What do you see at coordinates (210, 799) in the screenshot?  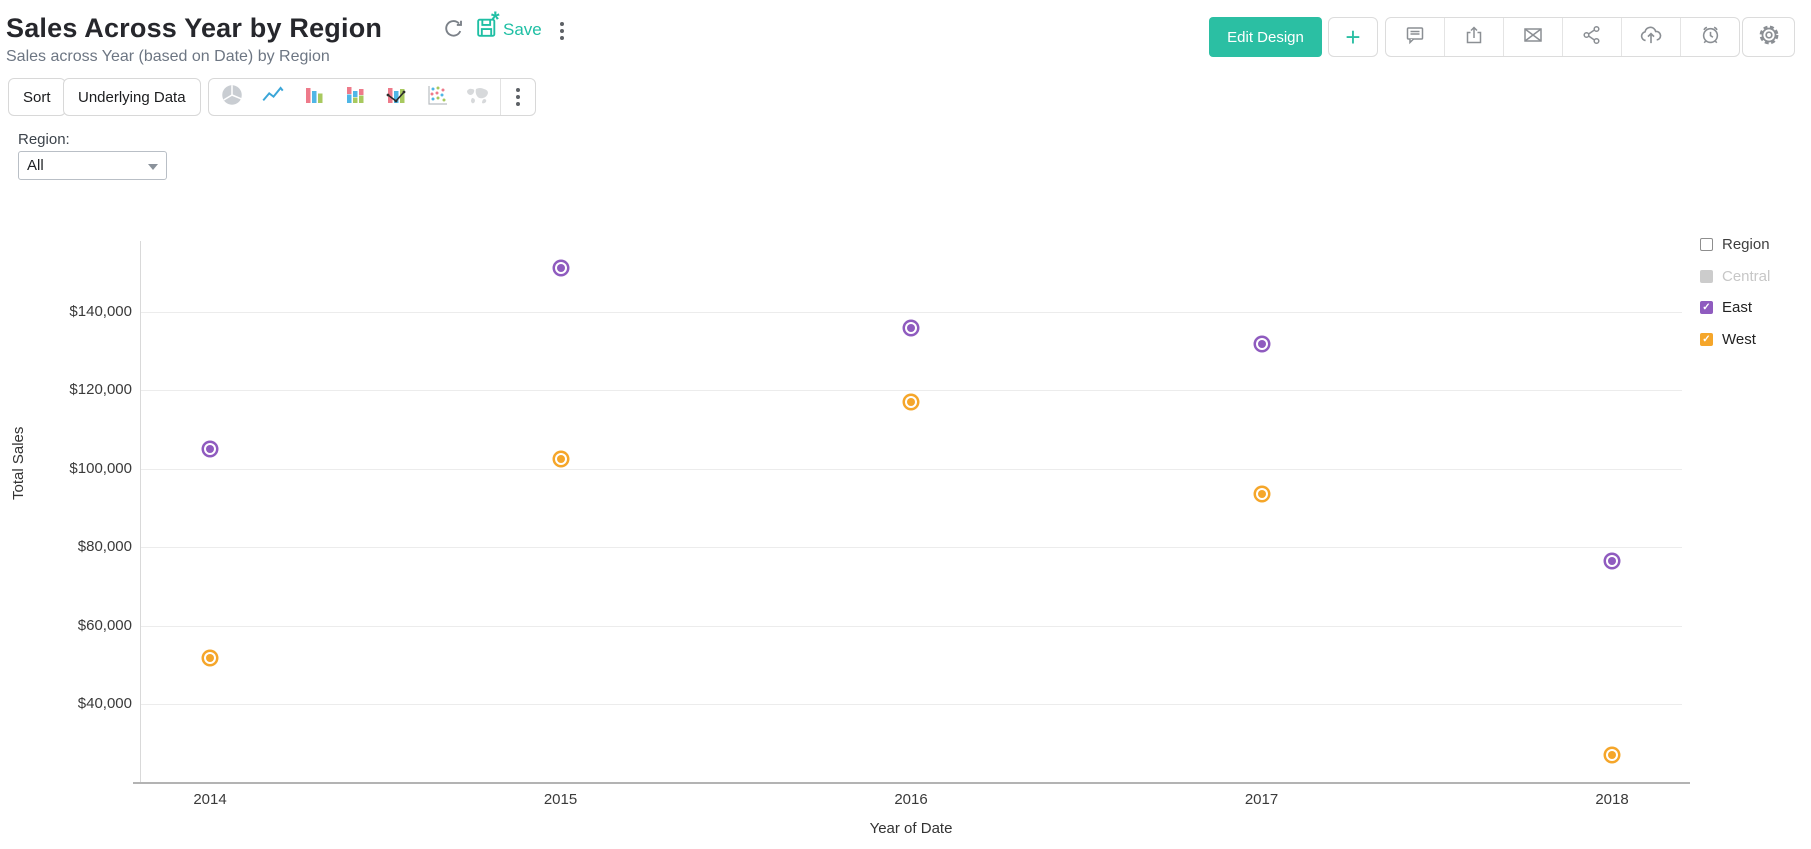 I see `x-tick-label: 2014` at bounding box center [210, 799].